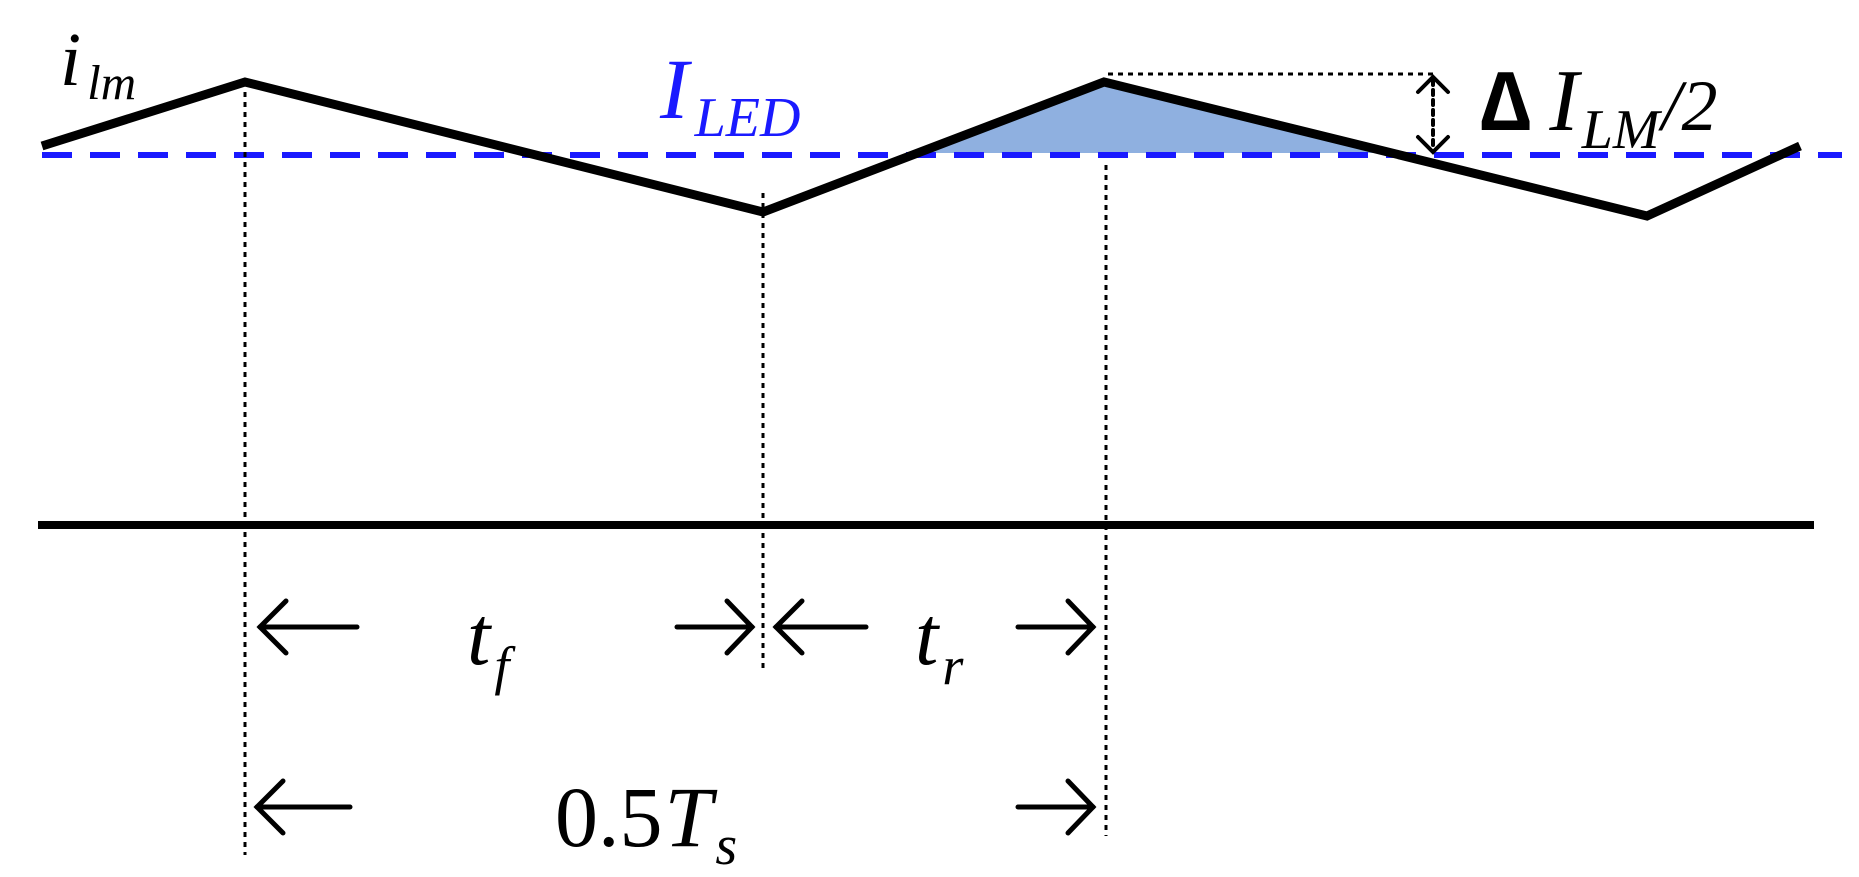  I want to click on half-period-label: 0.5Ts, so click(646, 823).